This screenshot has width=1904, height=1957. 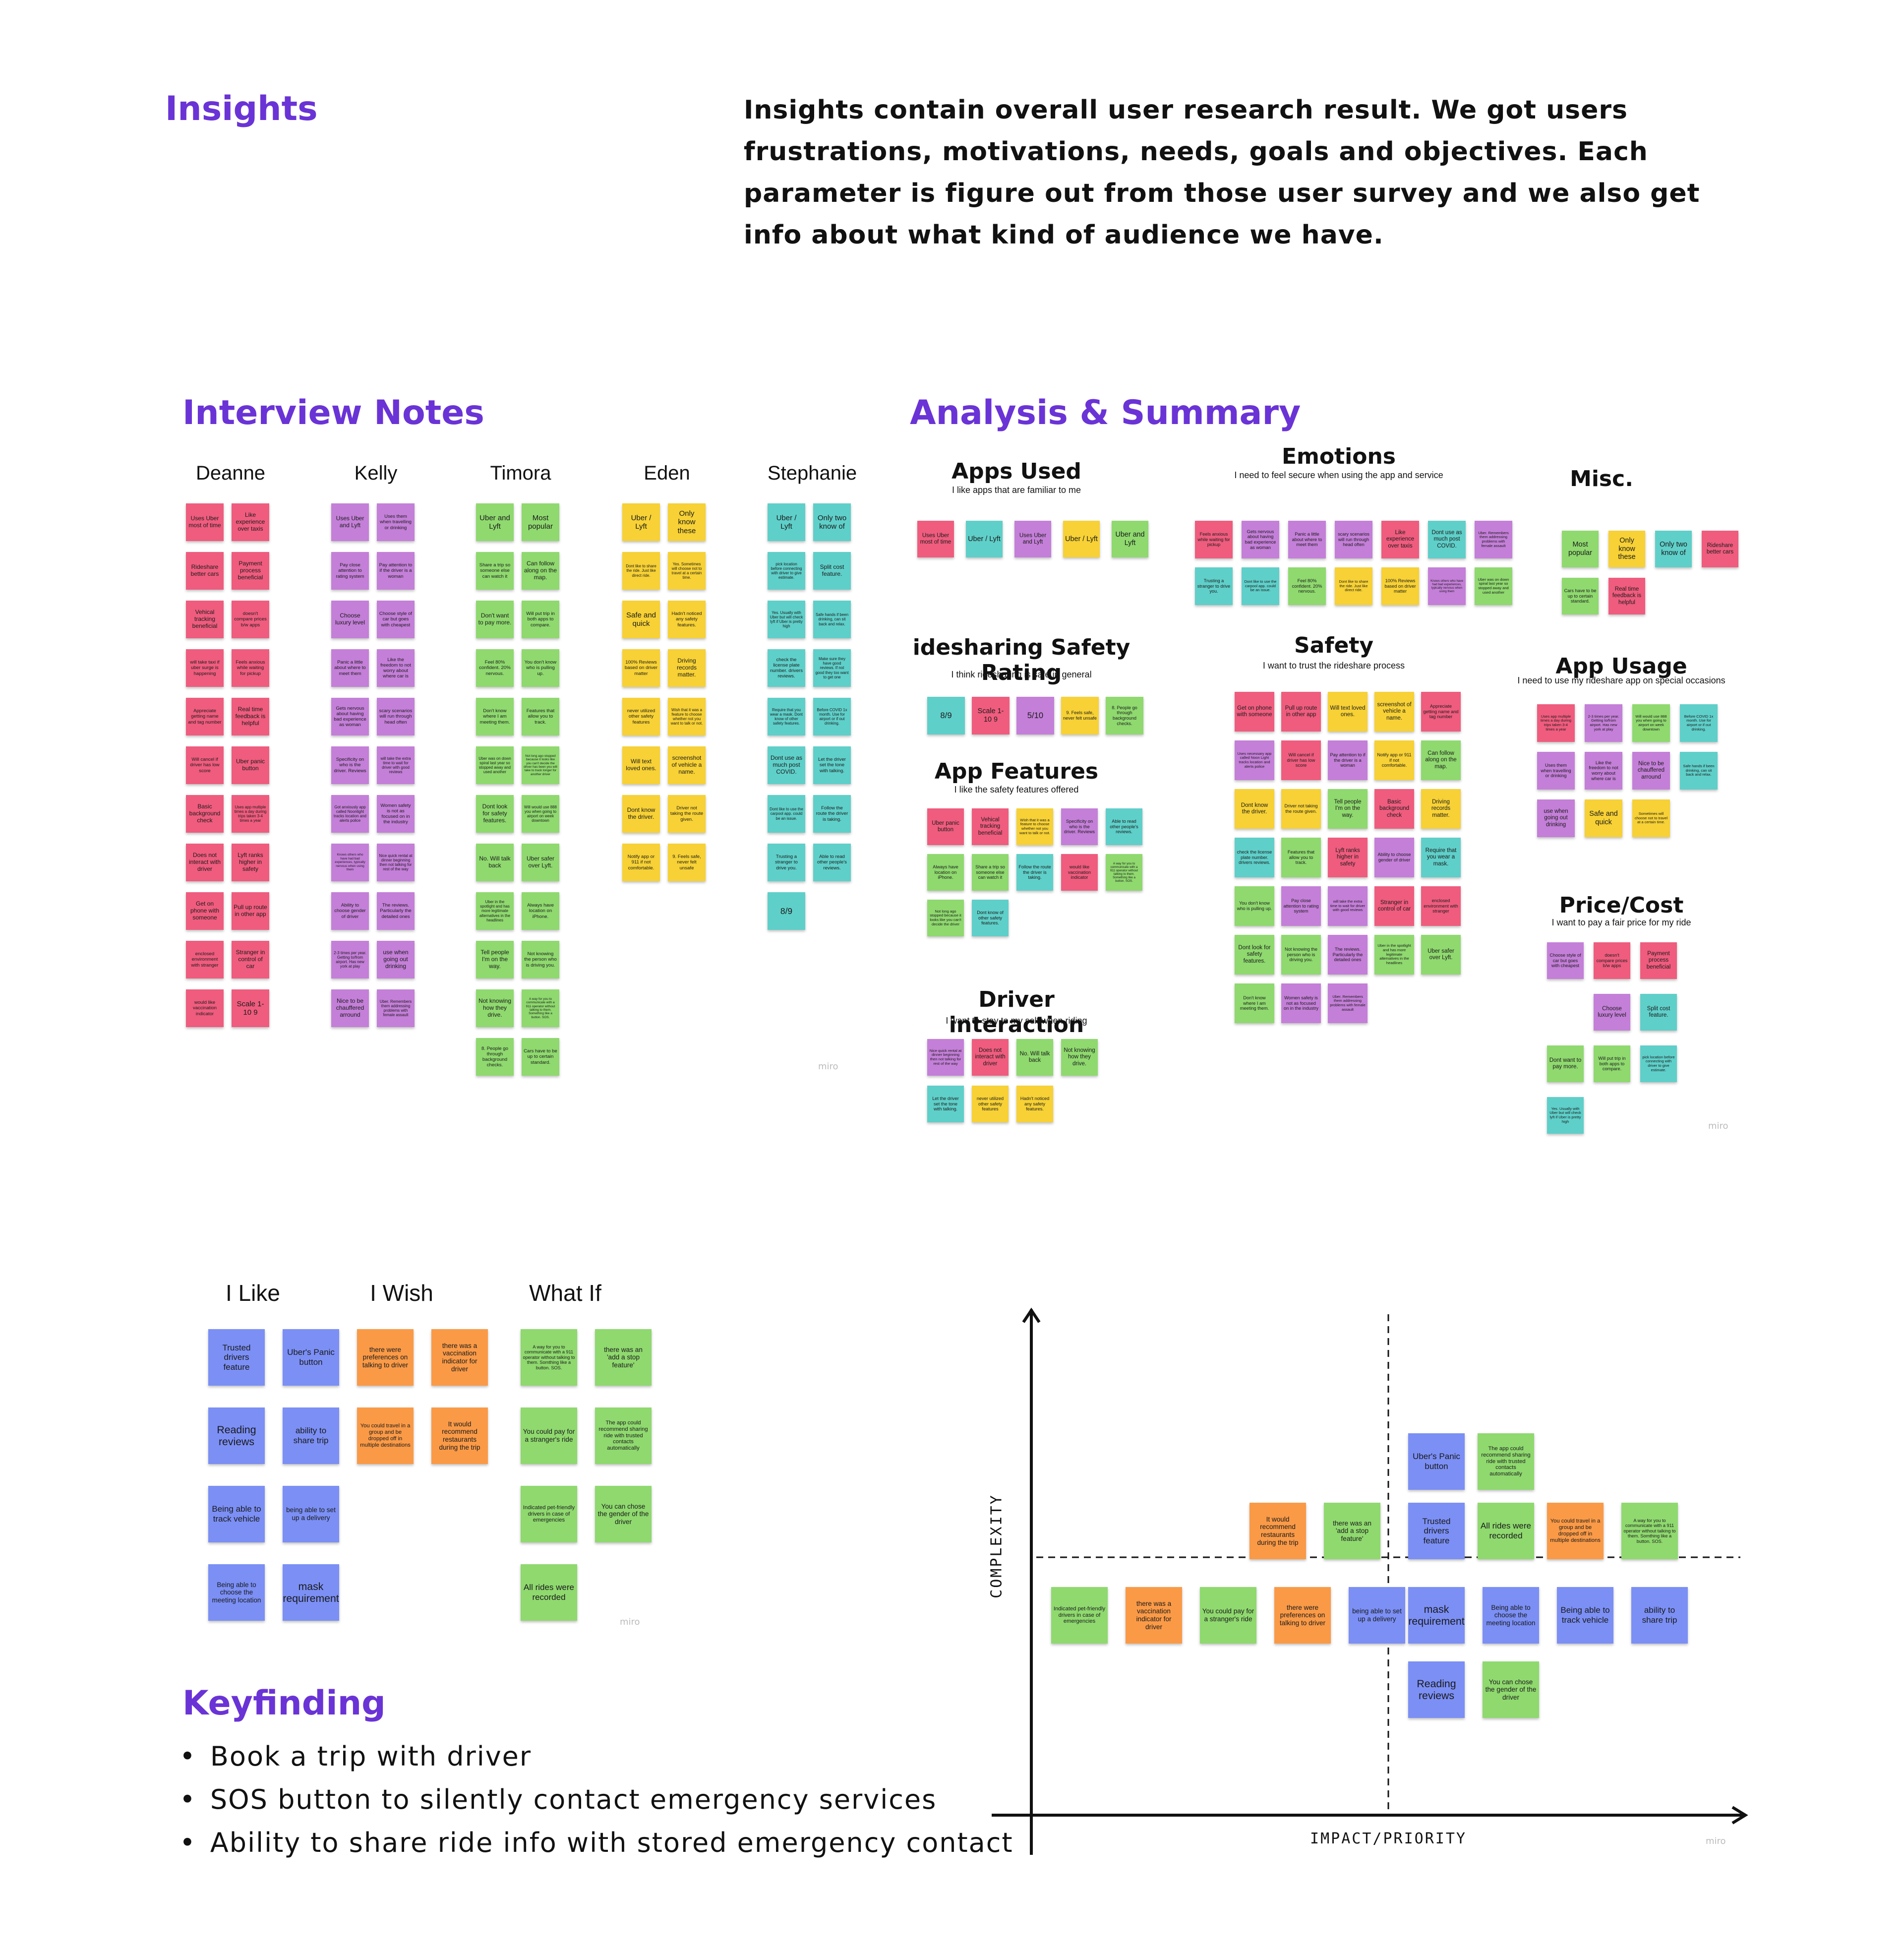 What do you see at coordinates (1301, 712) in the screenshot?
I see `sticky-note: Pull up route in other app` at bounding box center [1301, 712].